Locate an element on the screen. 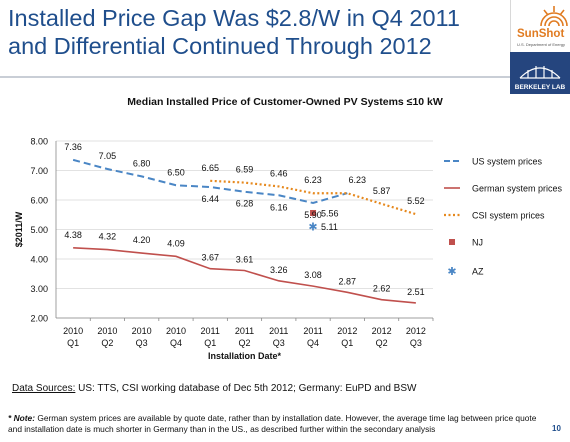  data-label: 2.62 is located at coordinates (382, 289).